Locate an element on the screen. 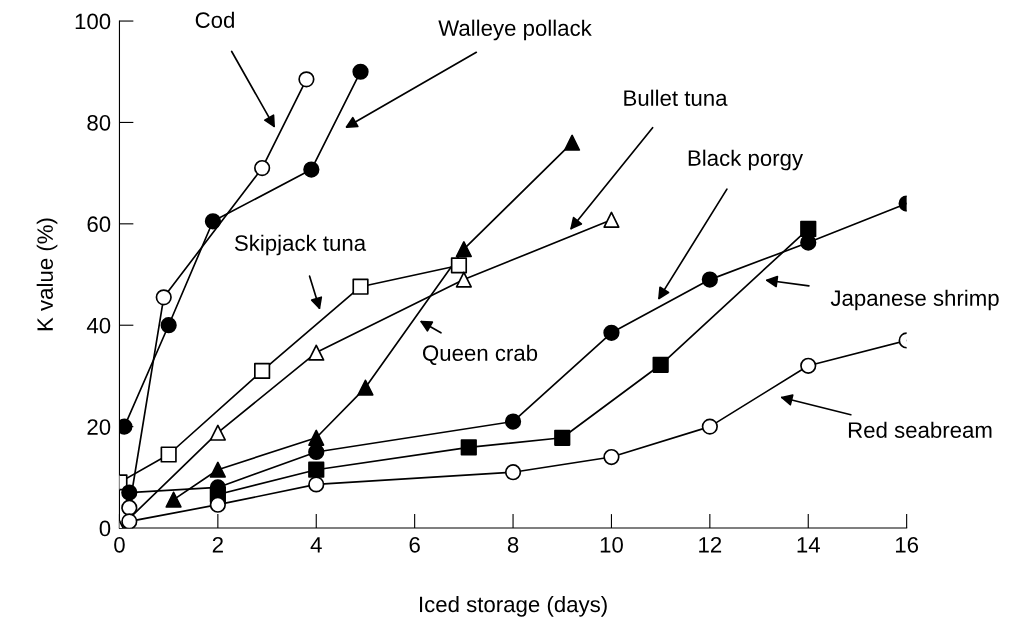 This screenshot has height=619, width=1021. y-tick-label: 0 is located at coordinates (105, 528).